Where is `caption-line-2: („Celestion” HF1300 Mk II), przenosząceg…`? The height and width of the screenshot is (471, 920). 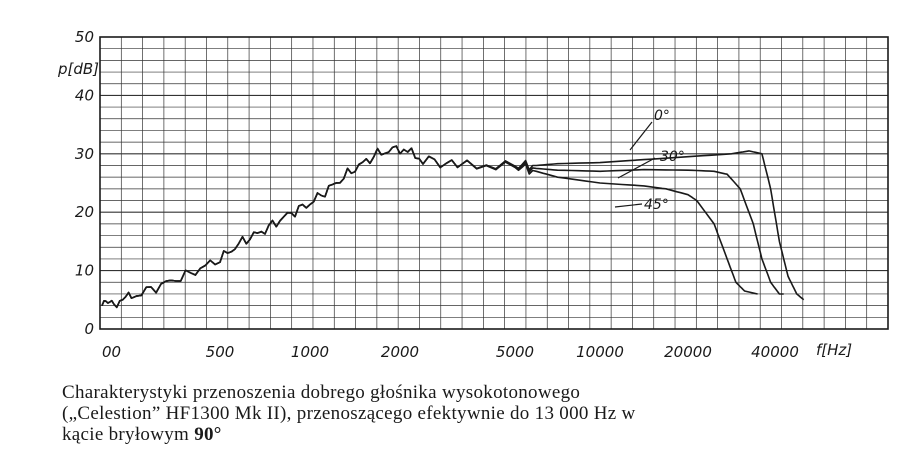 caption-line-2: („Celestion” HF1300 Mk II), przenosząceg… is located at coordinates (349, 413).